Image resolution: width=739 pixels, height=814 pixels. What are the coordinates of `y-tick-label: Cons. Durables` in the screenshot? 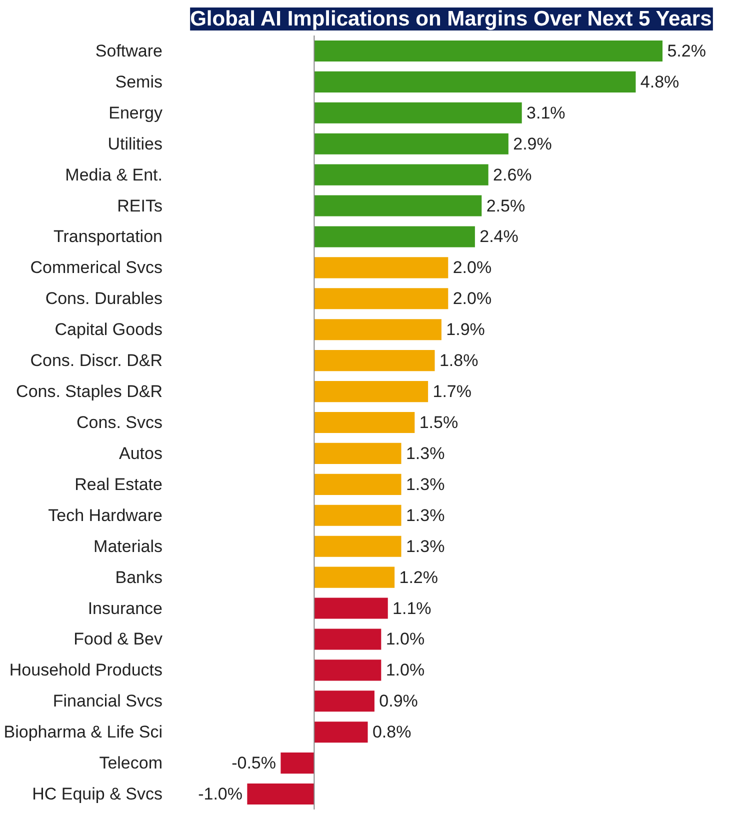 It's located at (104, 298).